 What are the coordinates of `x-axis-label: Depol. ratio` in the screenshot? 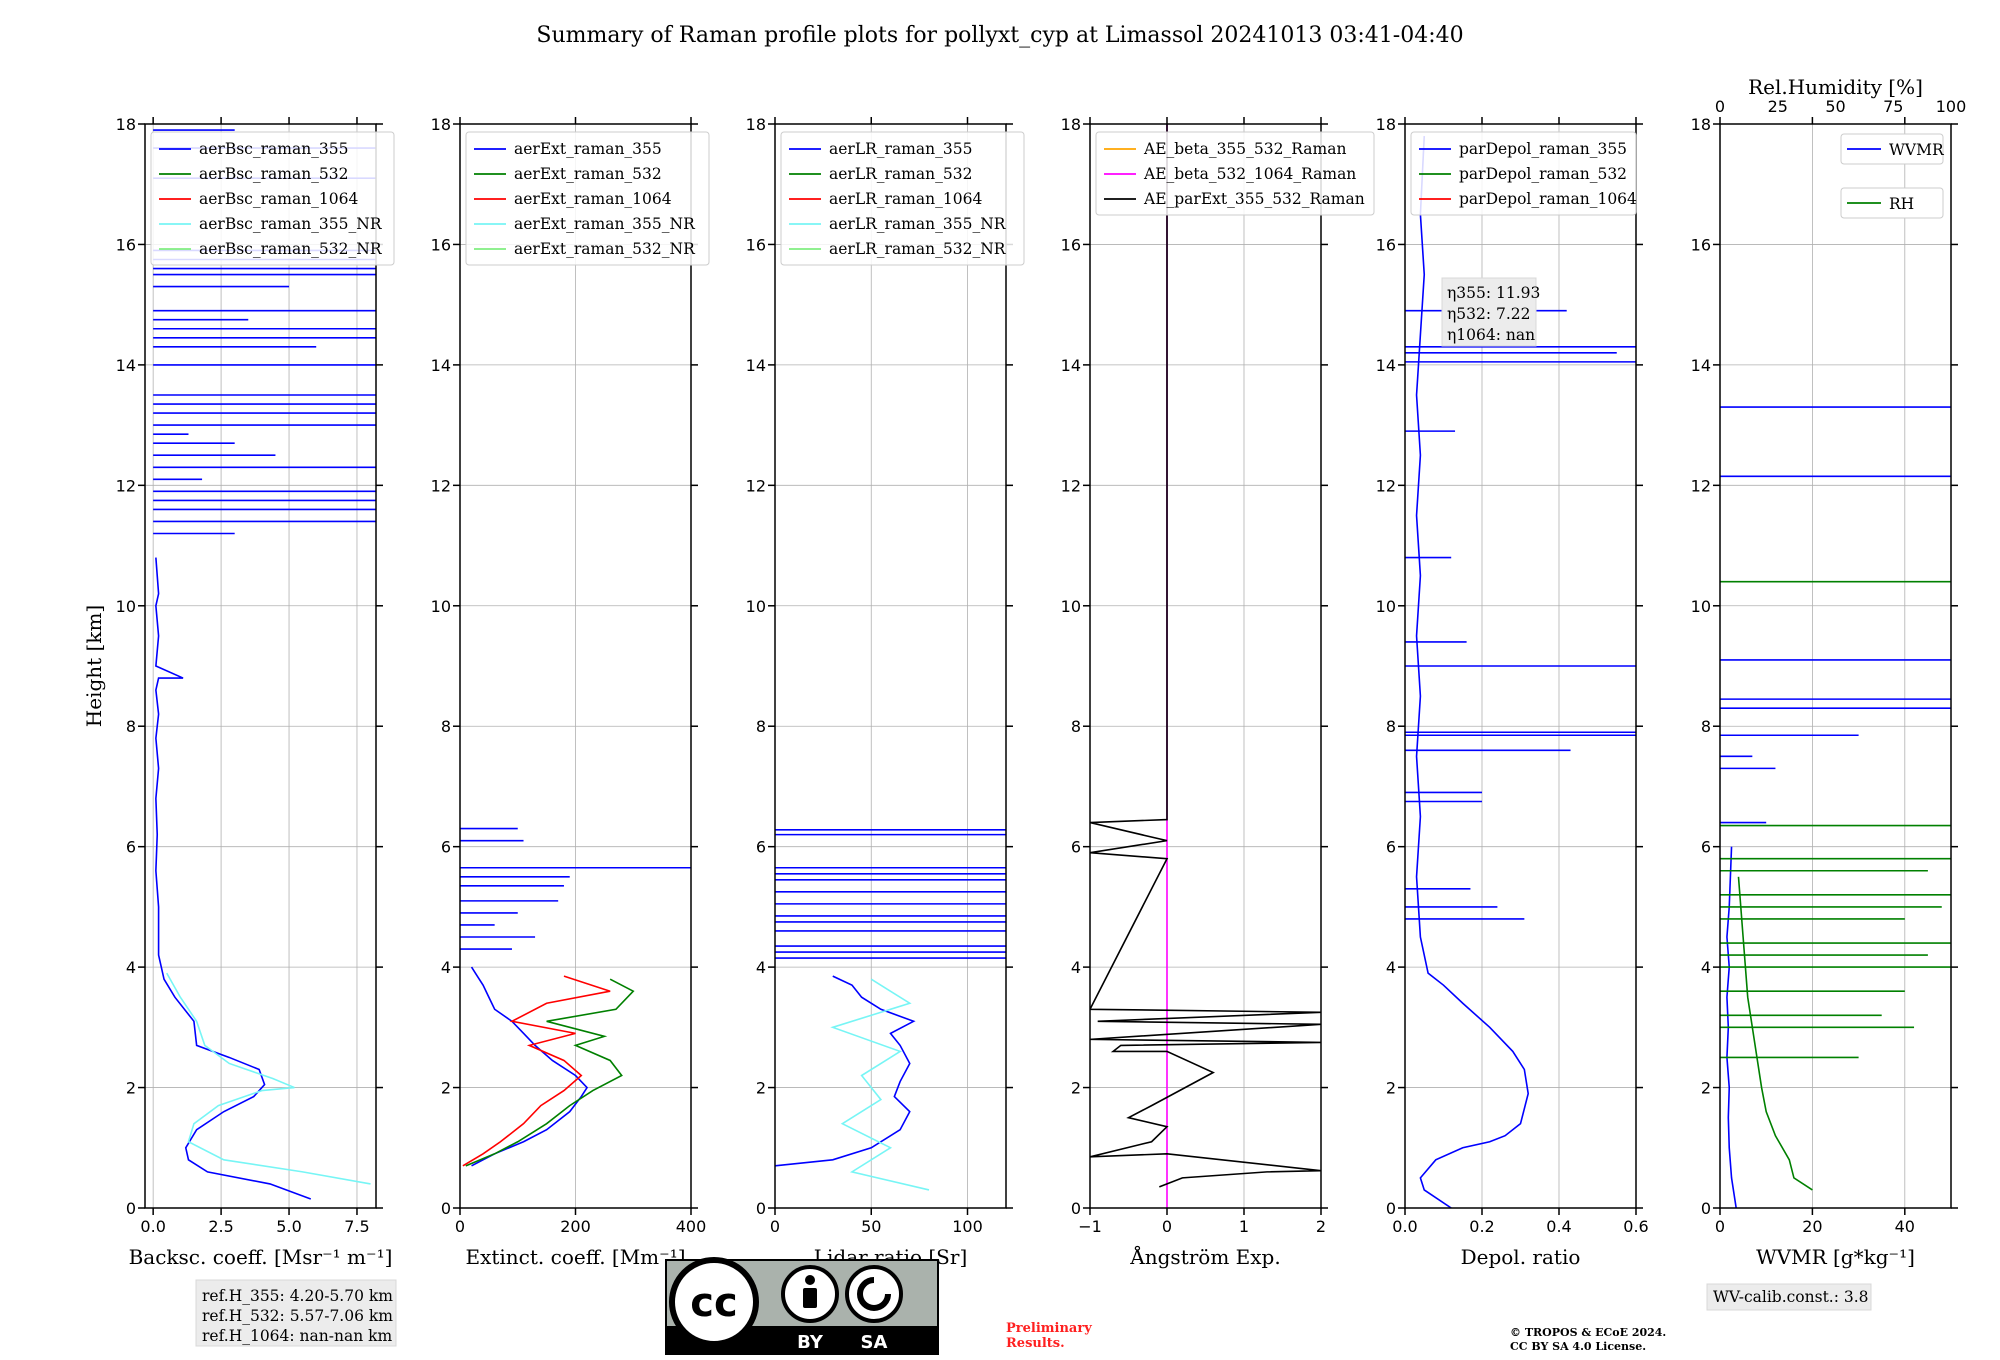 It's located at (1521, 1257).